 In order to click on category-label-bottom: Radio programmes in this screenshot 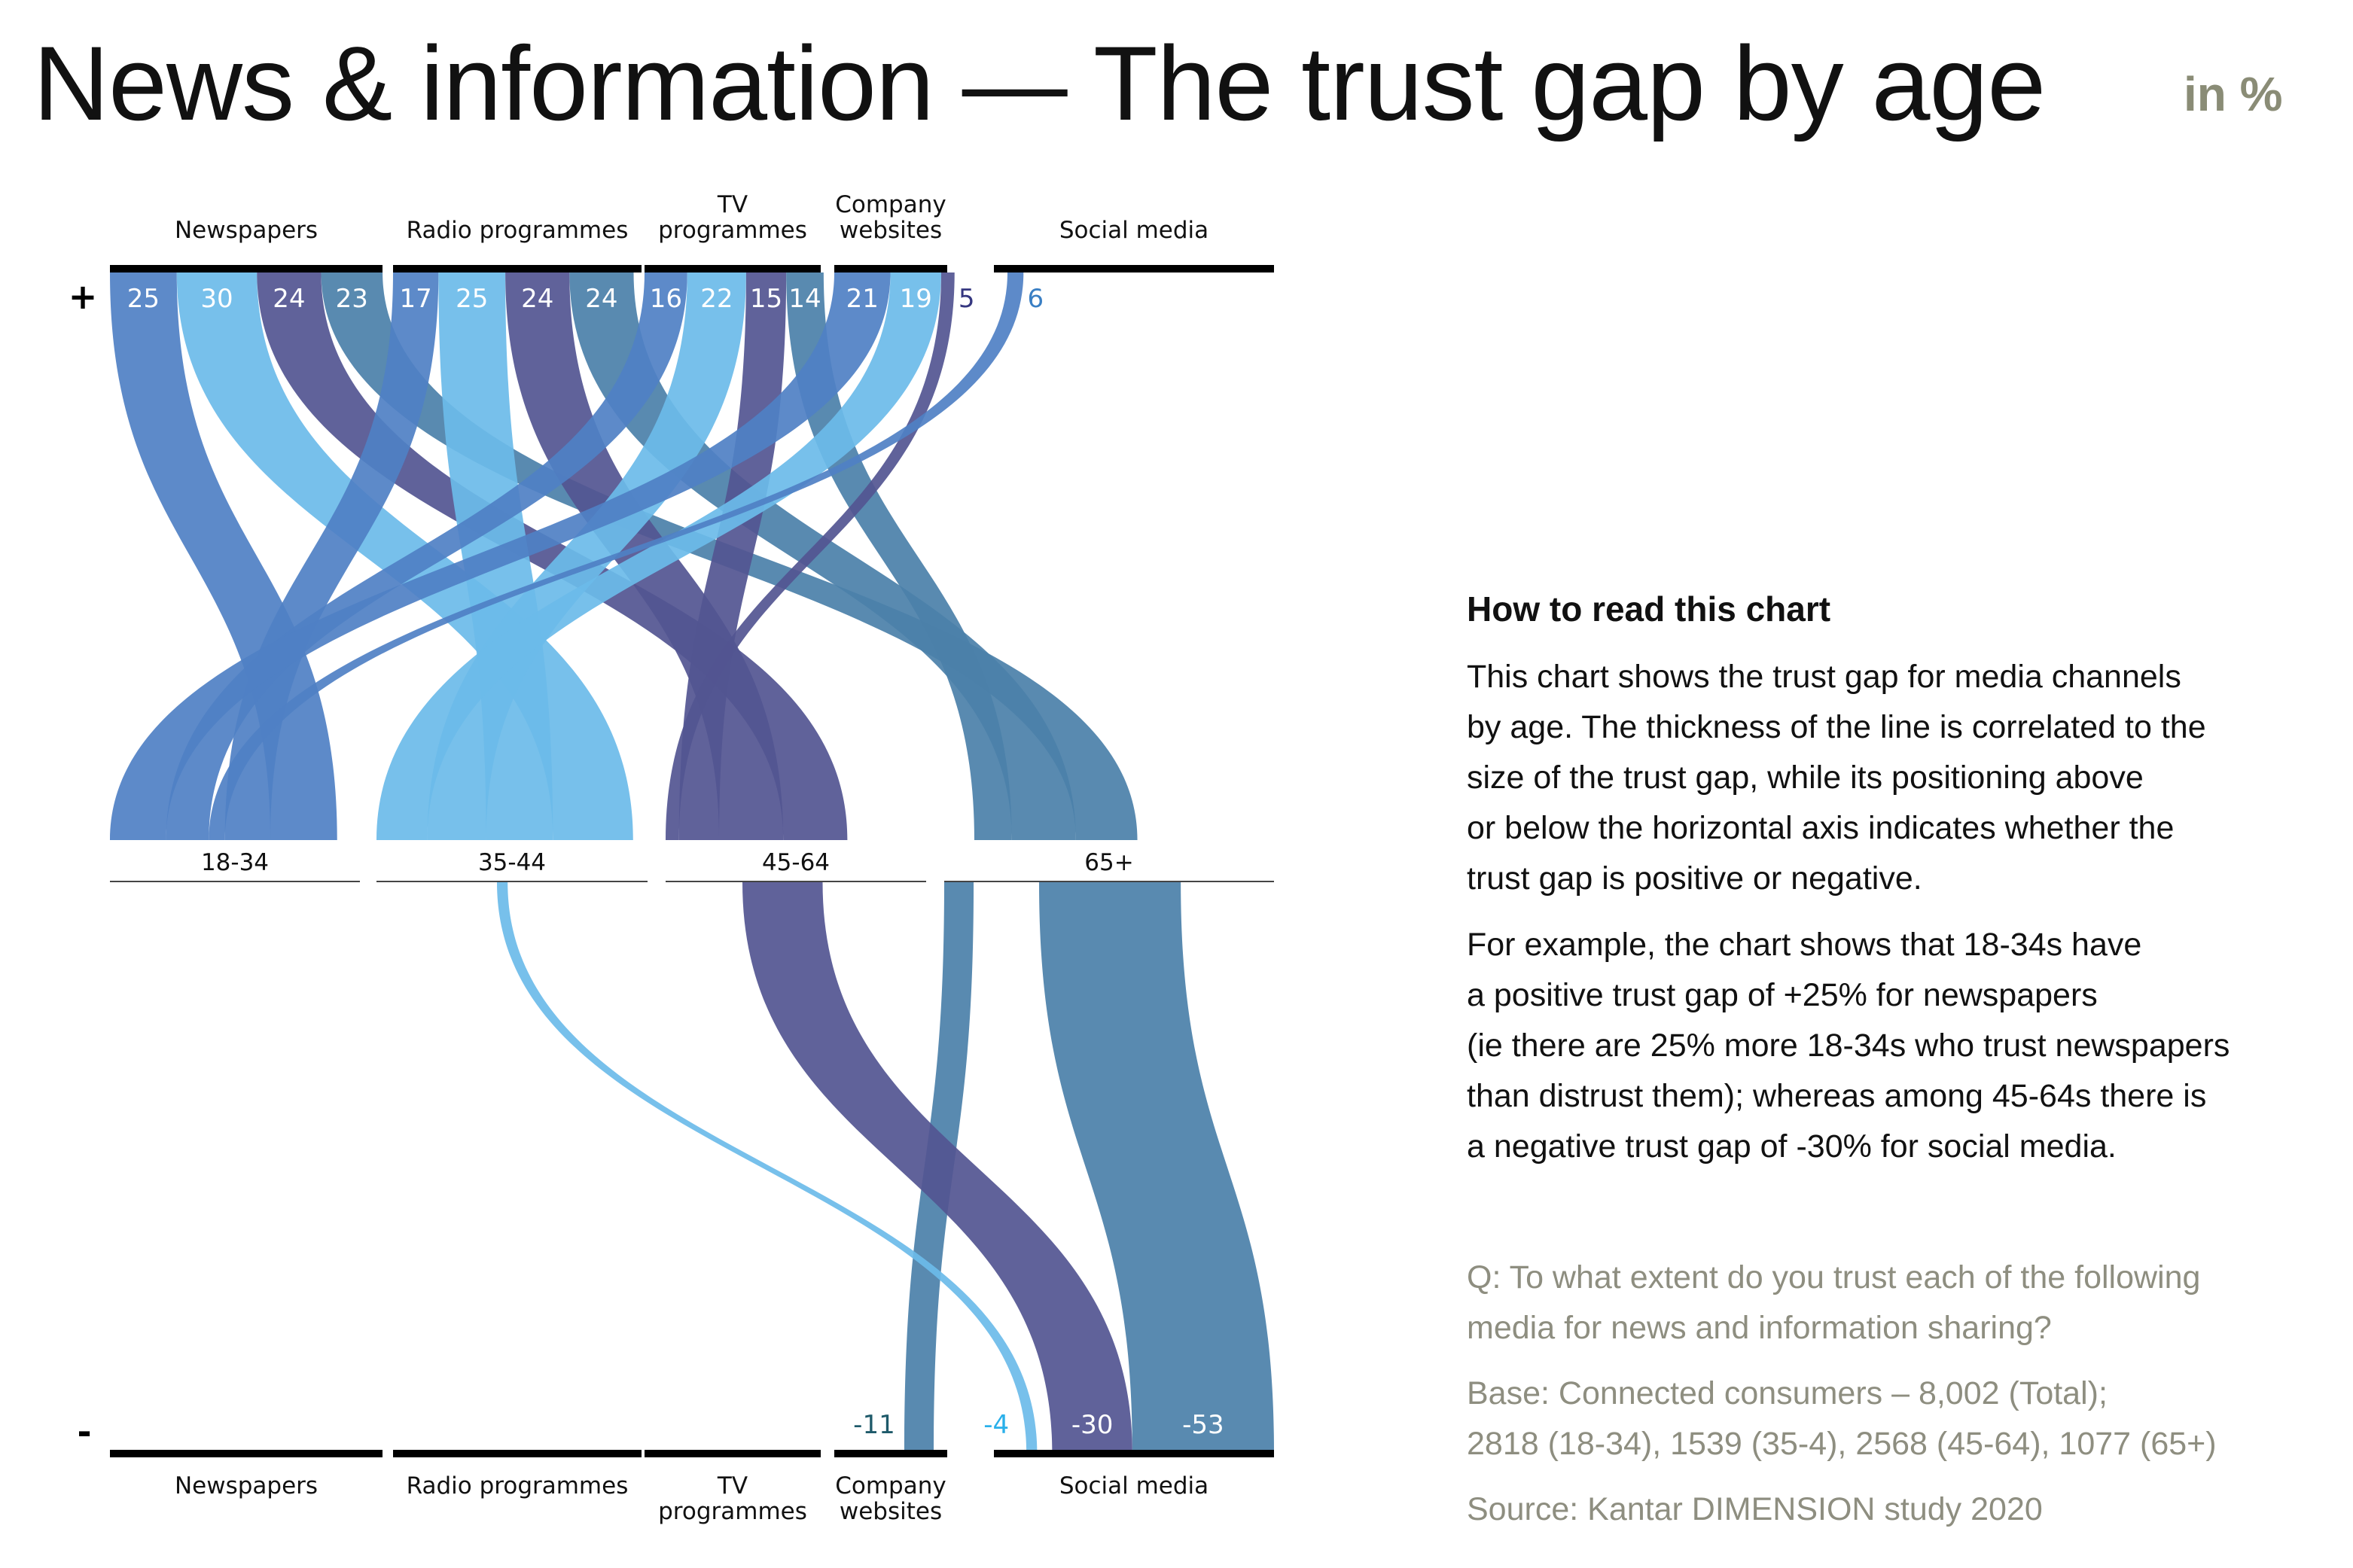, I will do `click(518, 1485)`.